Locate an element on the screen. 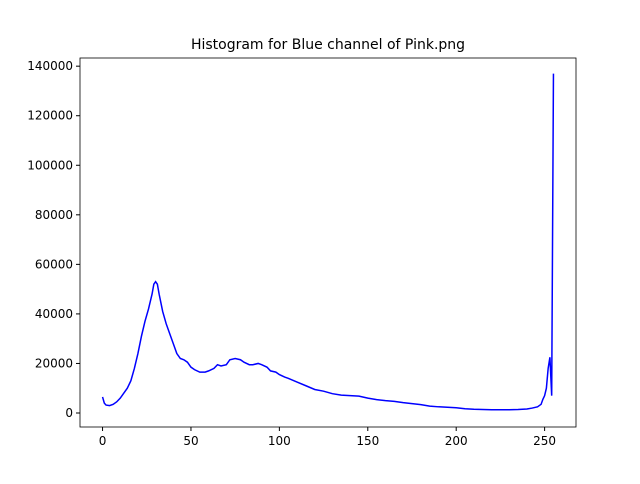 This screenshot has width=640, height=484. y-tick-label: 100000 is located at coordinates (50, 165).